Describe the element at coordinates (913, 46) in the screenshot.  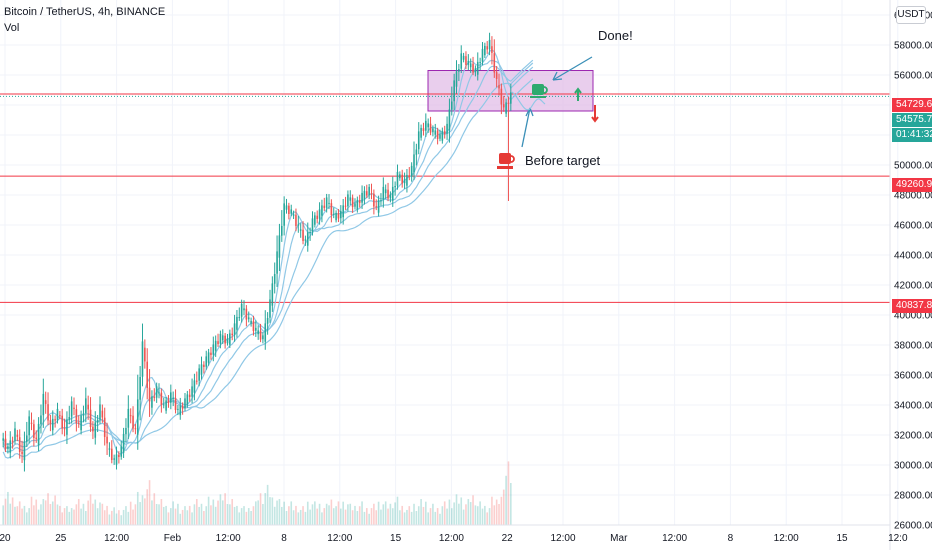
I see `y-tick-label: 58000.00` at that location.